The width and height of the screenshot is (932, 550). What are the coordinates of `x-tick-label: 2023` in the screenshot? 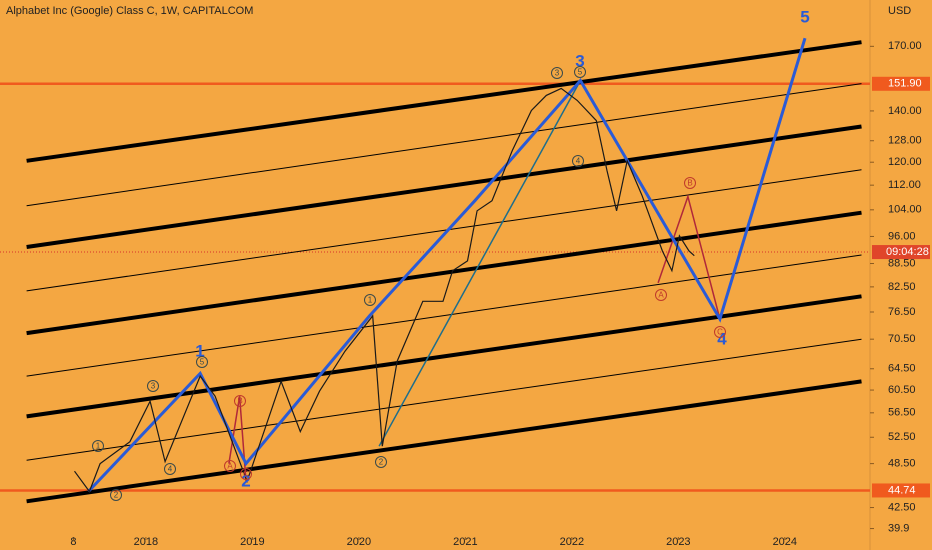 It's located at (678, 542).